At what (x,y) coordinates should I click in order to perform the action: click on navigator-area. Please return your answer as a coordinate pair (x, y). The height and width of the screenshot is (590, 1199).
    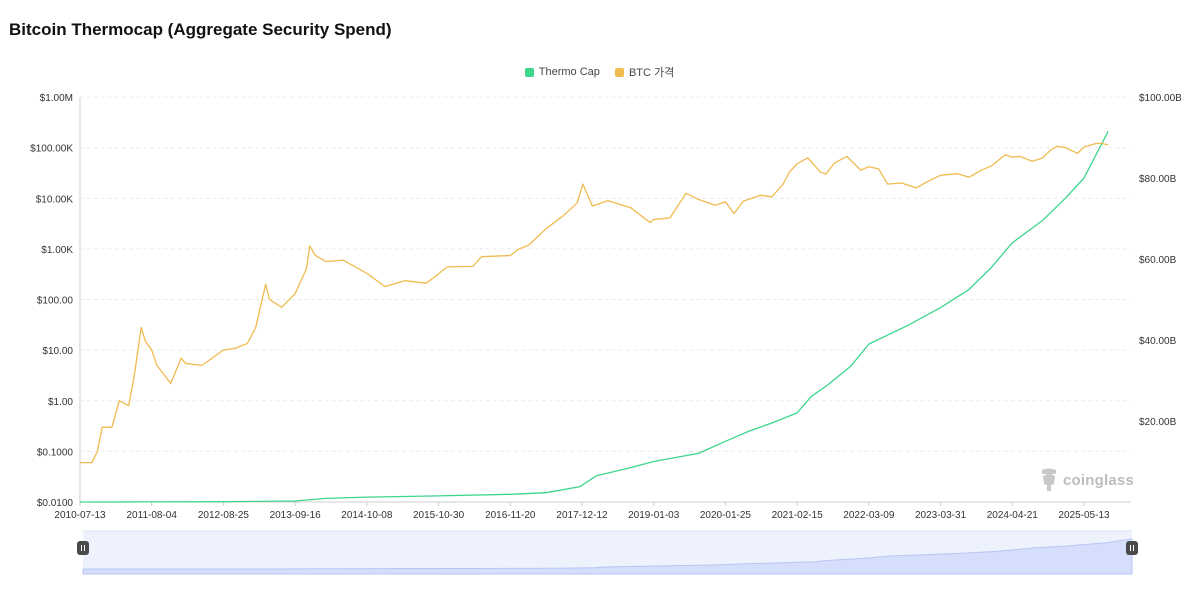
    Looking at the image, I should click on (607, 556).